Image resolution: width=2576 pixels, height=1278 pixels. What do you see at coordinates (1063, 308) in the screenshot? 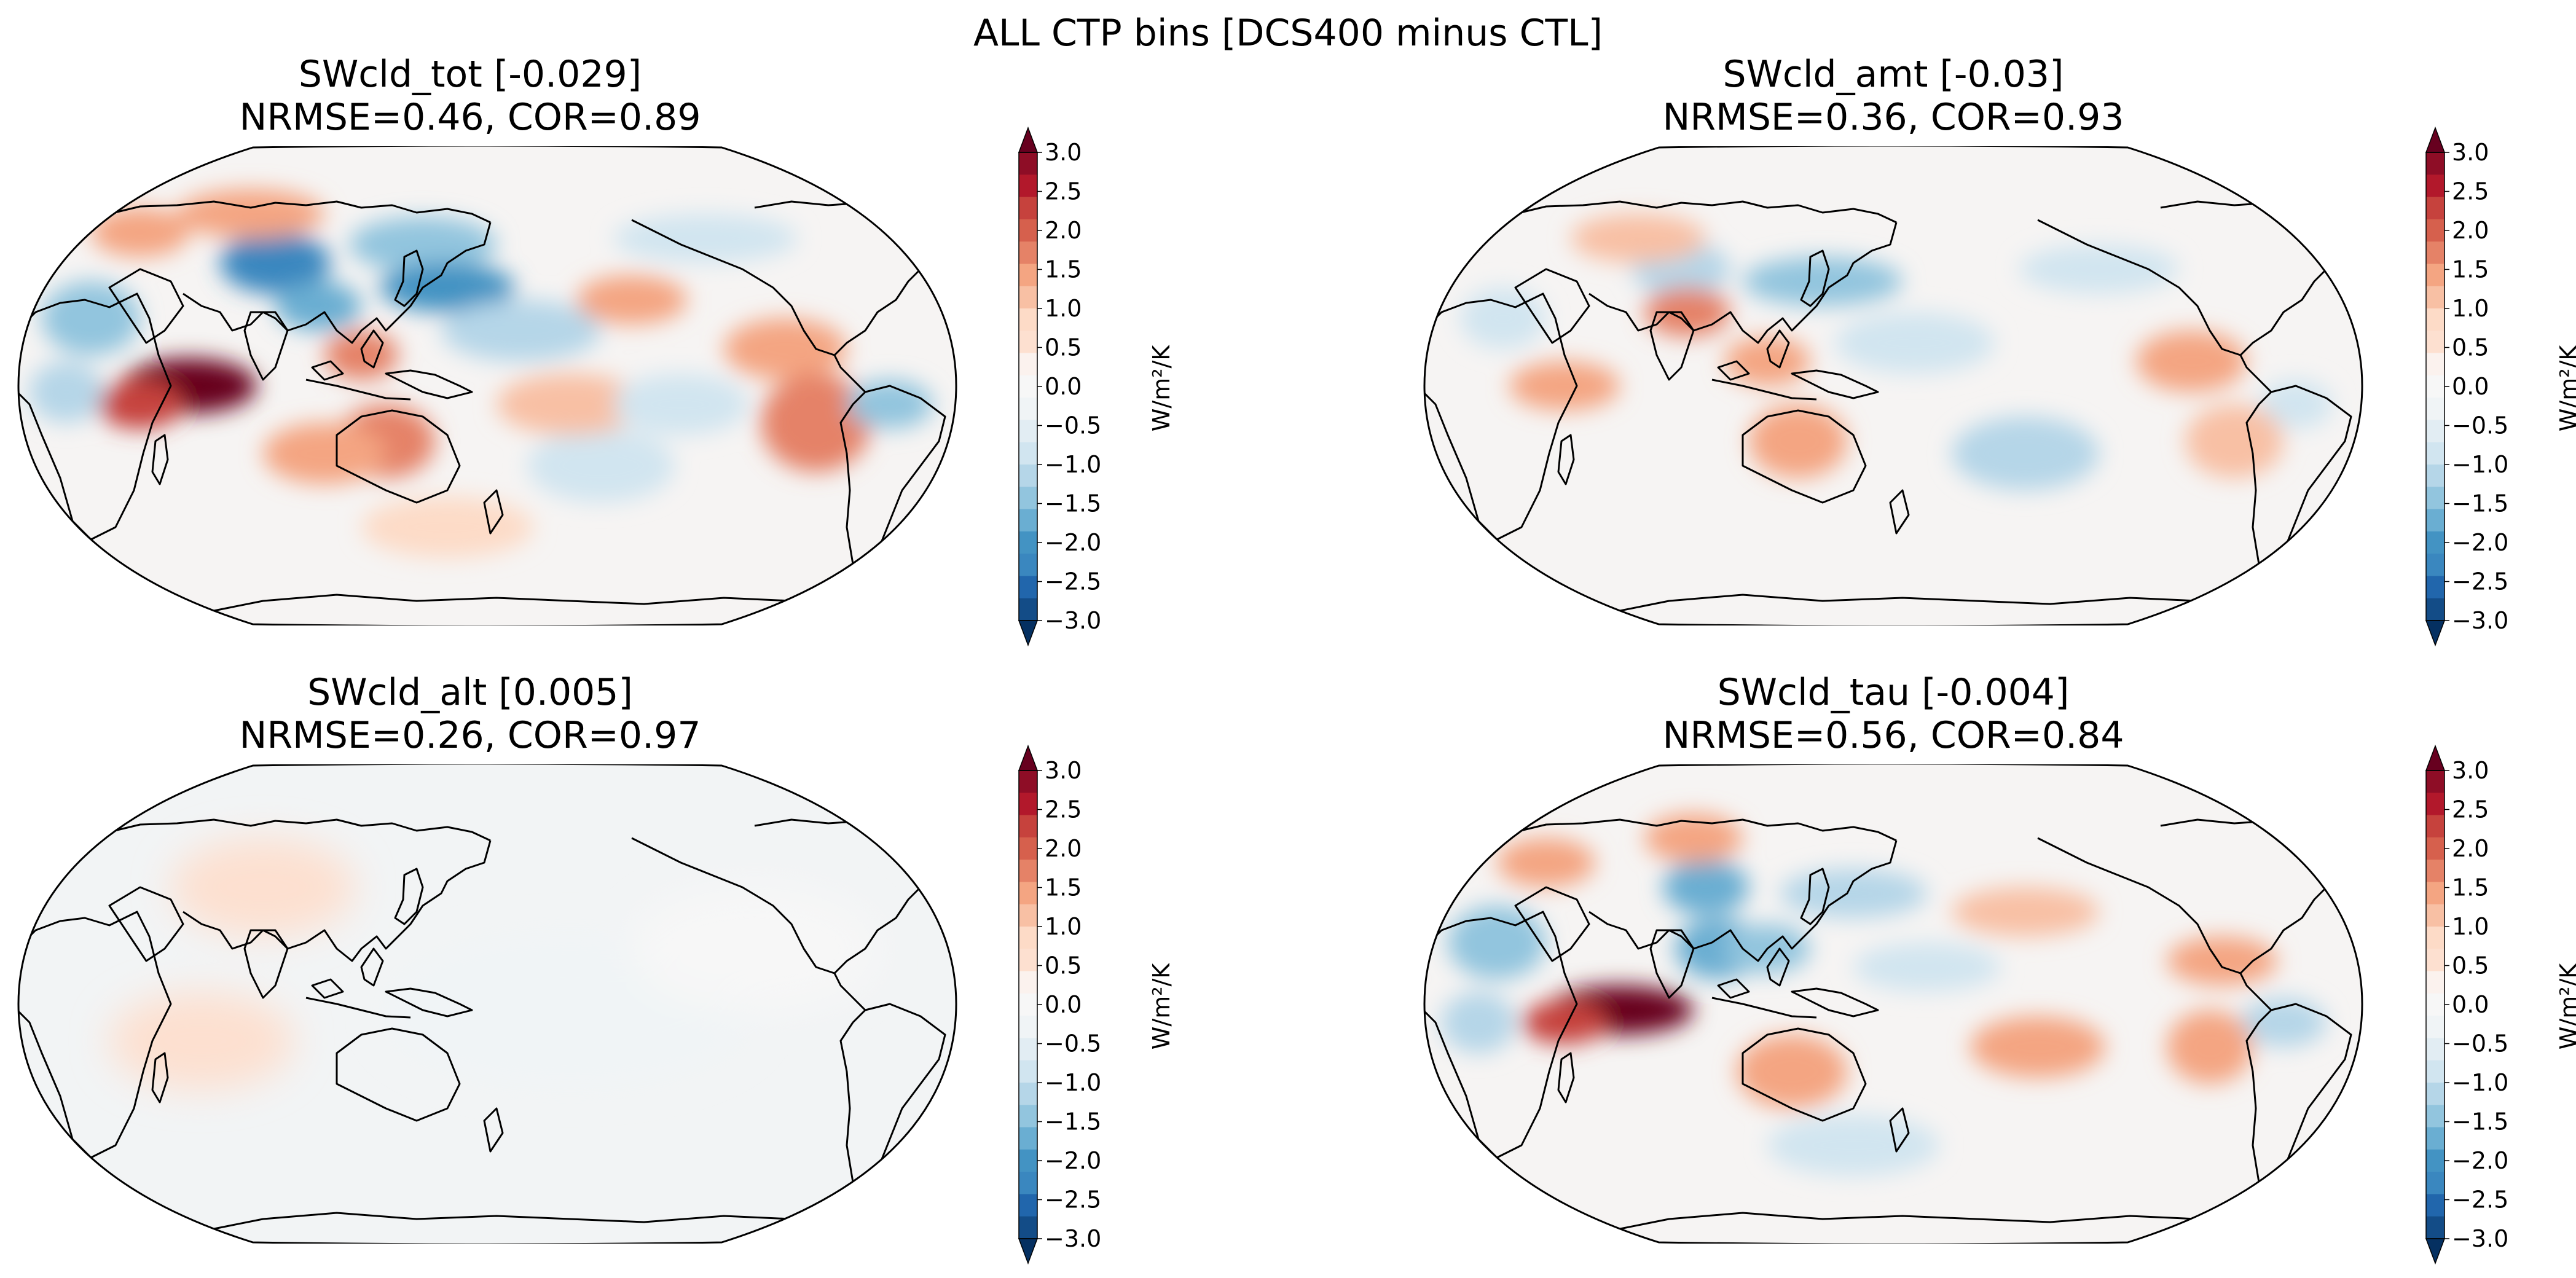
I see `colorbar-tick-label: 1.0` at bounding box center [1063, 308].